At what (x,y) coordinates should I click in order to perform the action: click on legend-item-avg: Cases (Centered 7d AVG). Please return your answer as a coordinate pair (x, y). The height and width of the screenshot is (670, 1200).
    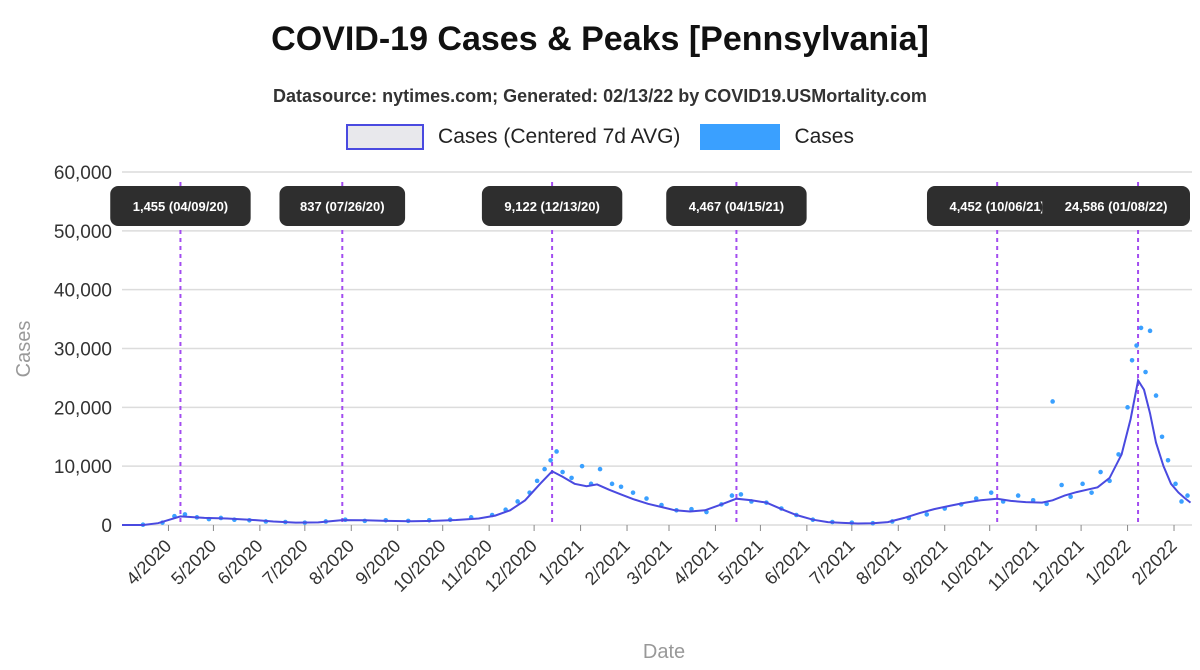
    Looking at the image, I should click on (513, 137).